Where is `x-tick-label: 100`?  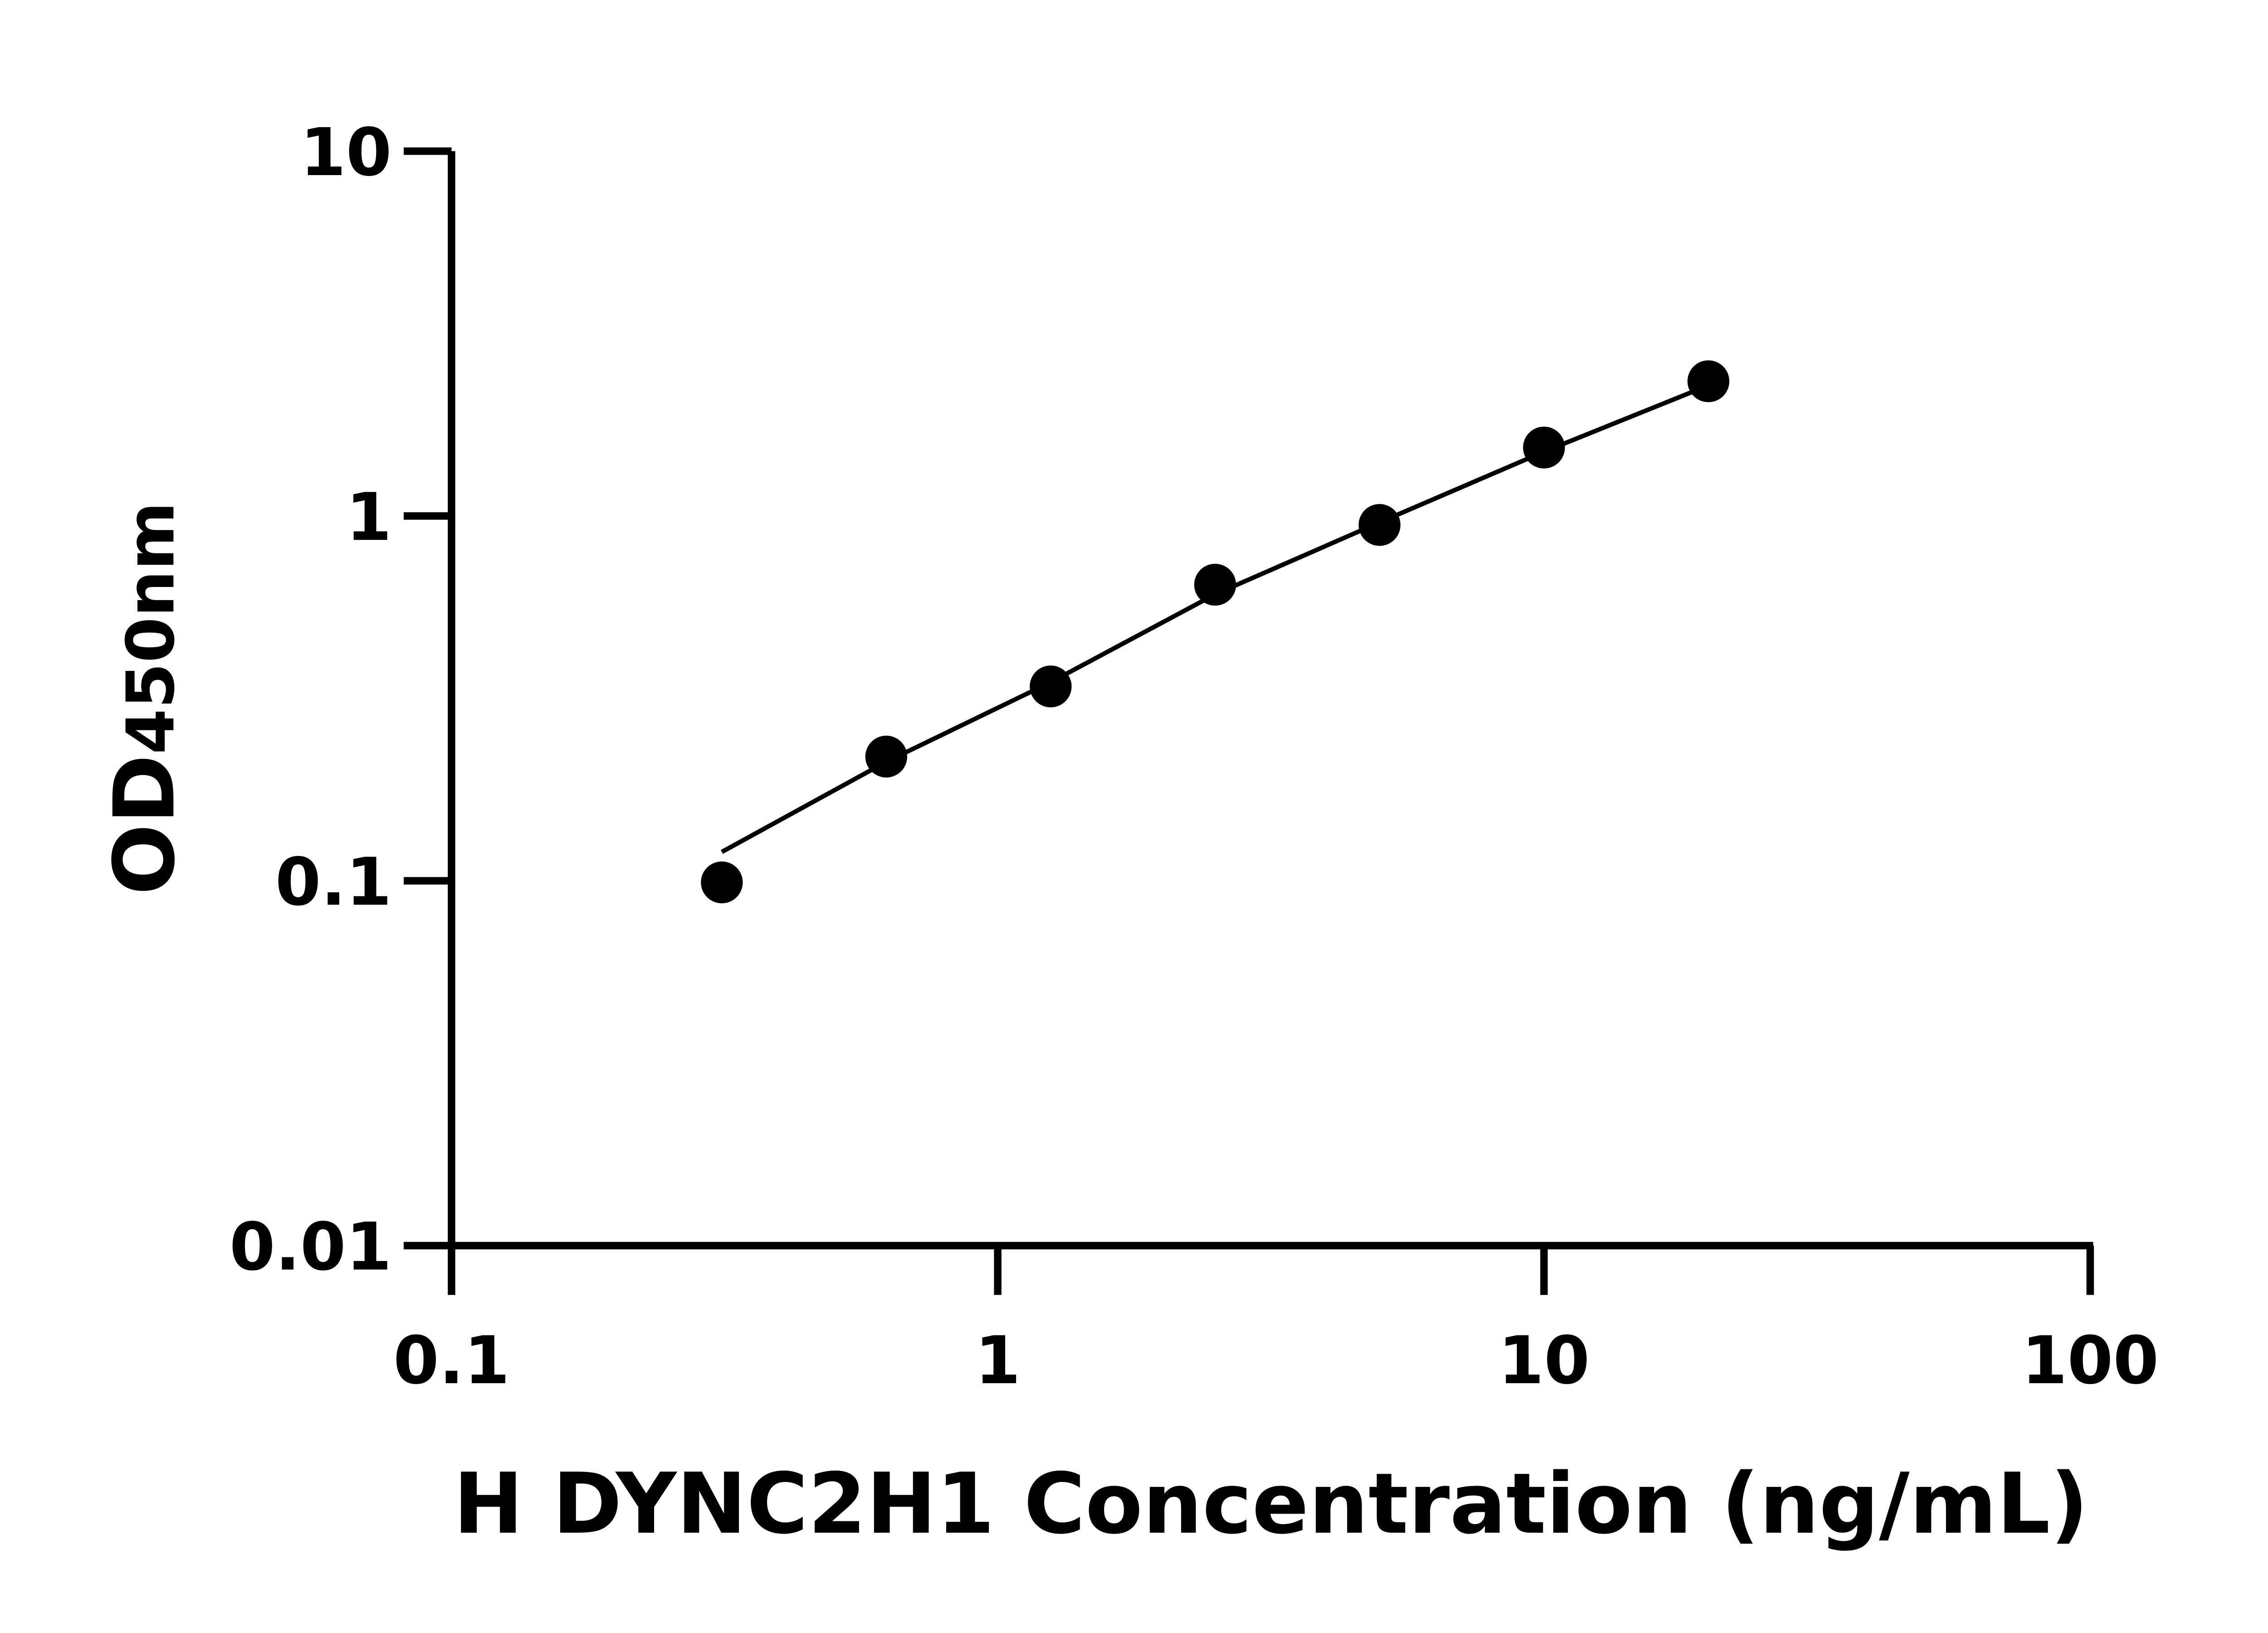
x-tick-label: 100 is located at coordinates (2091, 1360).